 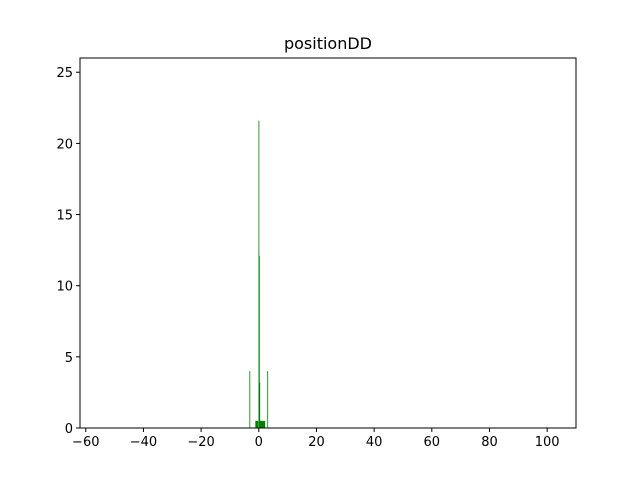 What do you see at coordinates (143, 442) in the screenshot?
I see `x-tick-label: −40` at bounding box center [143, 442].